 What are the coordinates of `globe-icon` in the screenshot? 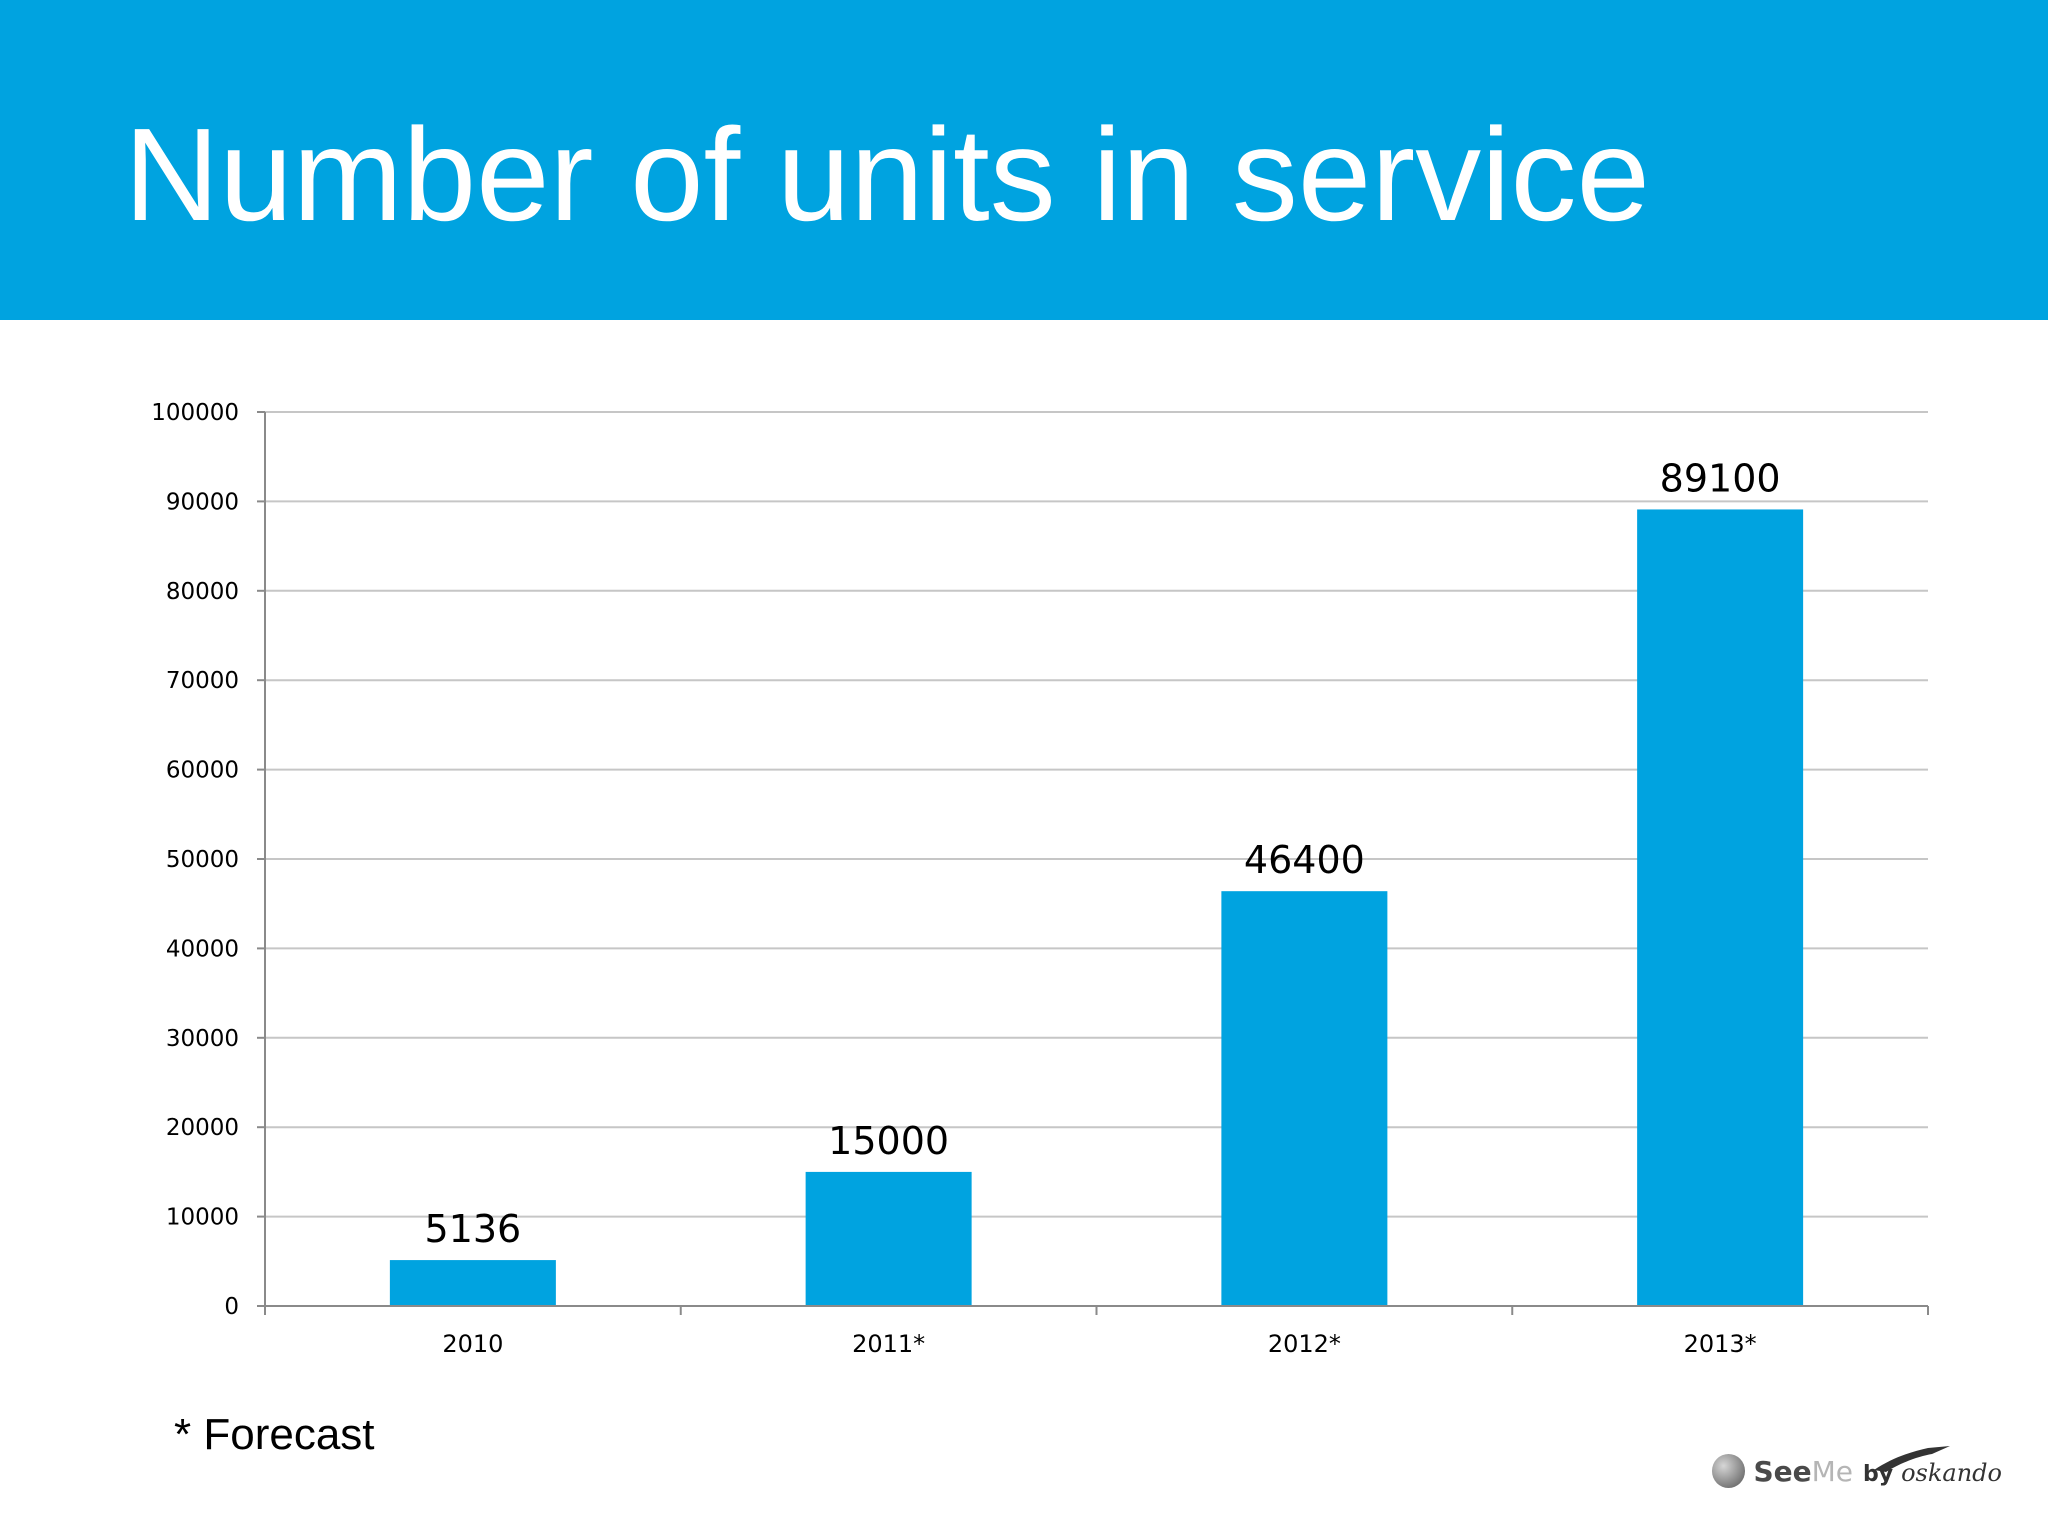 It's located at (1729, 1471).